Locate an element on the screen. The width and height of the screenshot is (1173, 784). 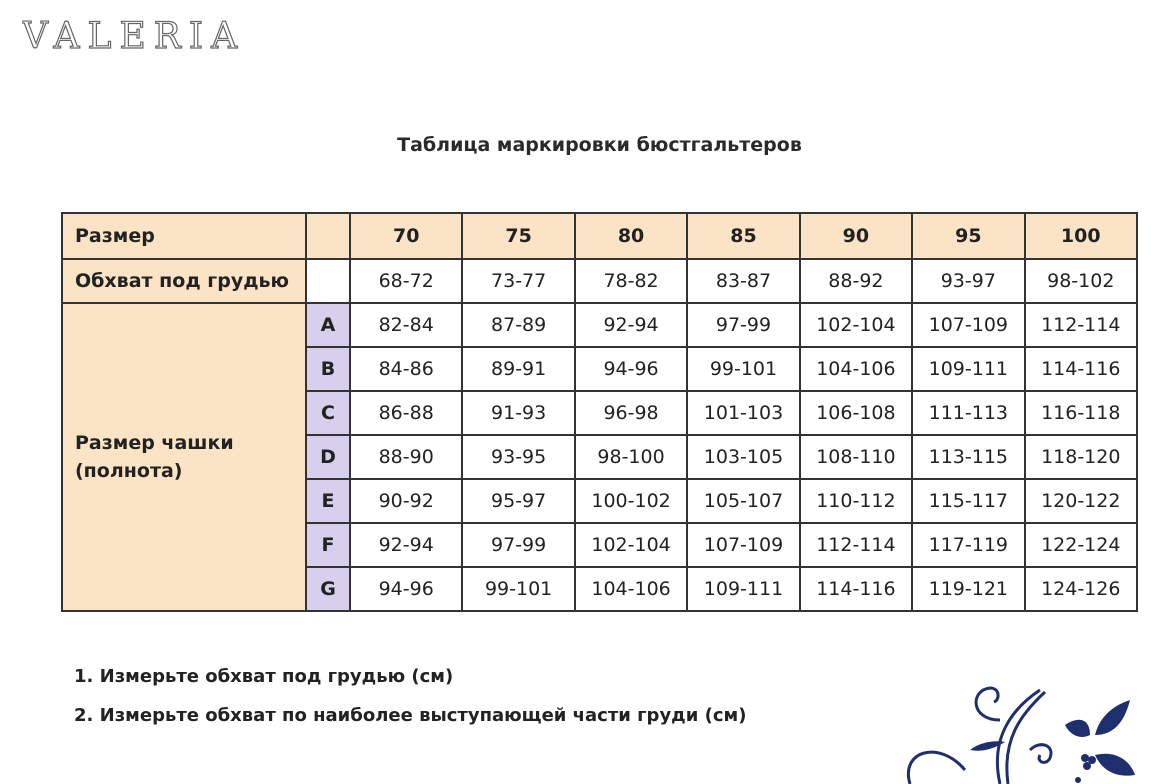
cup-letter: F is located at coordinates (328, 545).